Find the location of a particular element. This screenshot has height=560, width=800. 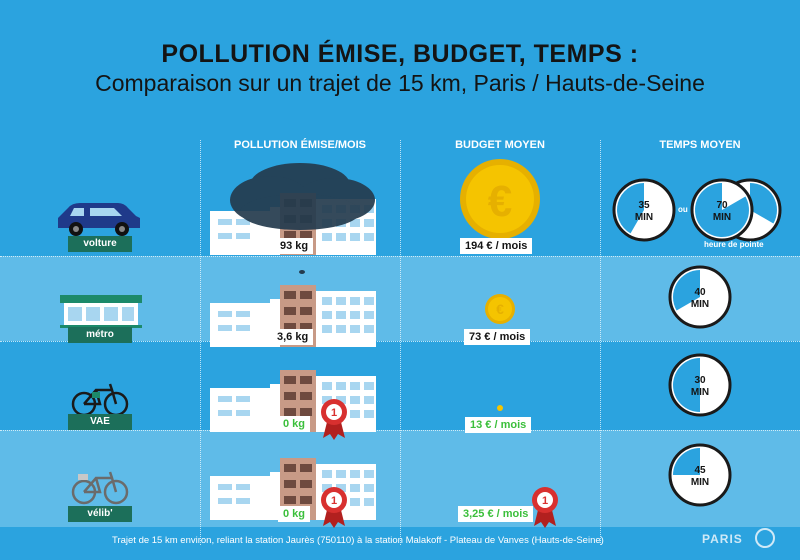

pollution-value-vae: 0 kg is located at coordinates (294, 424).